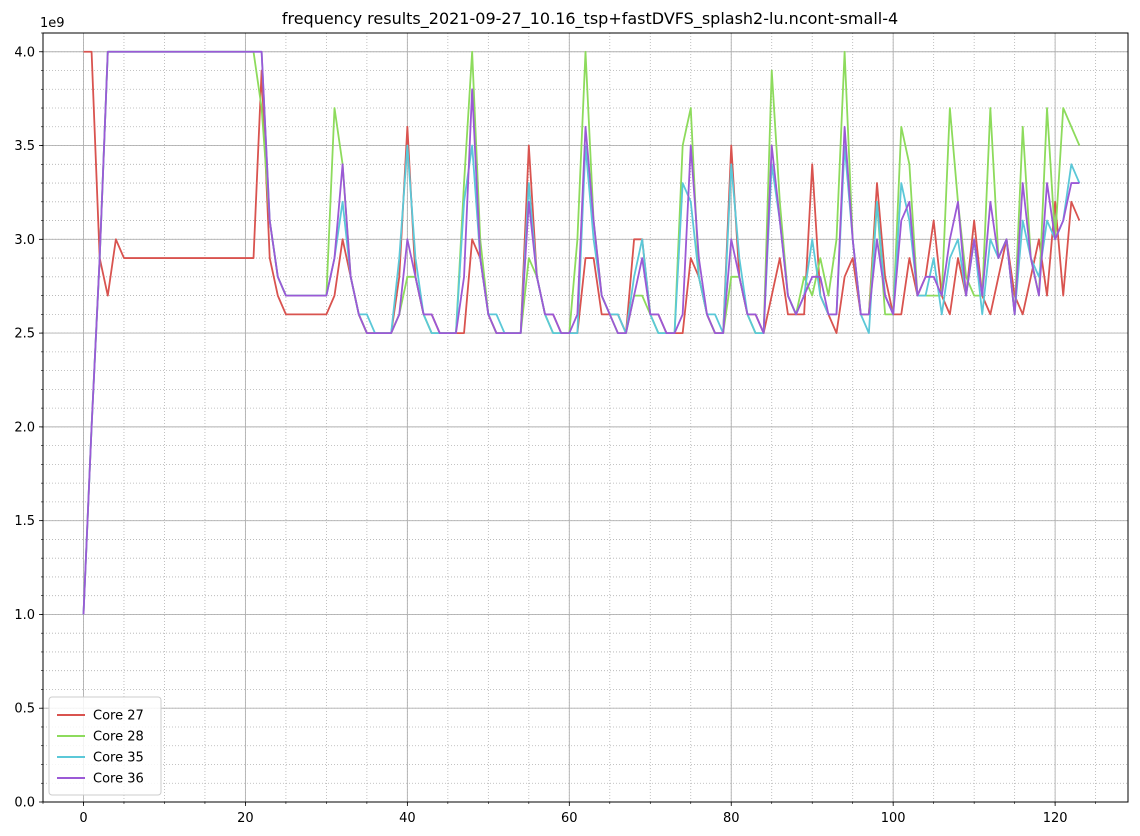 The image size is (1140, 836). I want to click on y-tick-label: 1.0, so click(24, 615).